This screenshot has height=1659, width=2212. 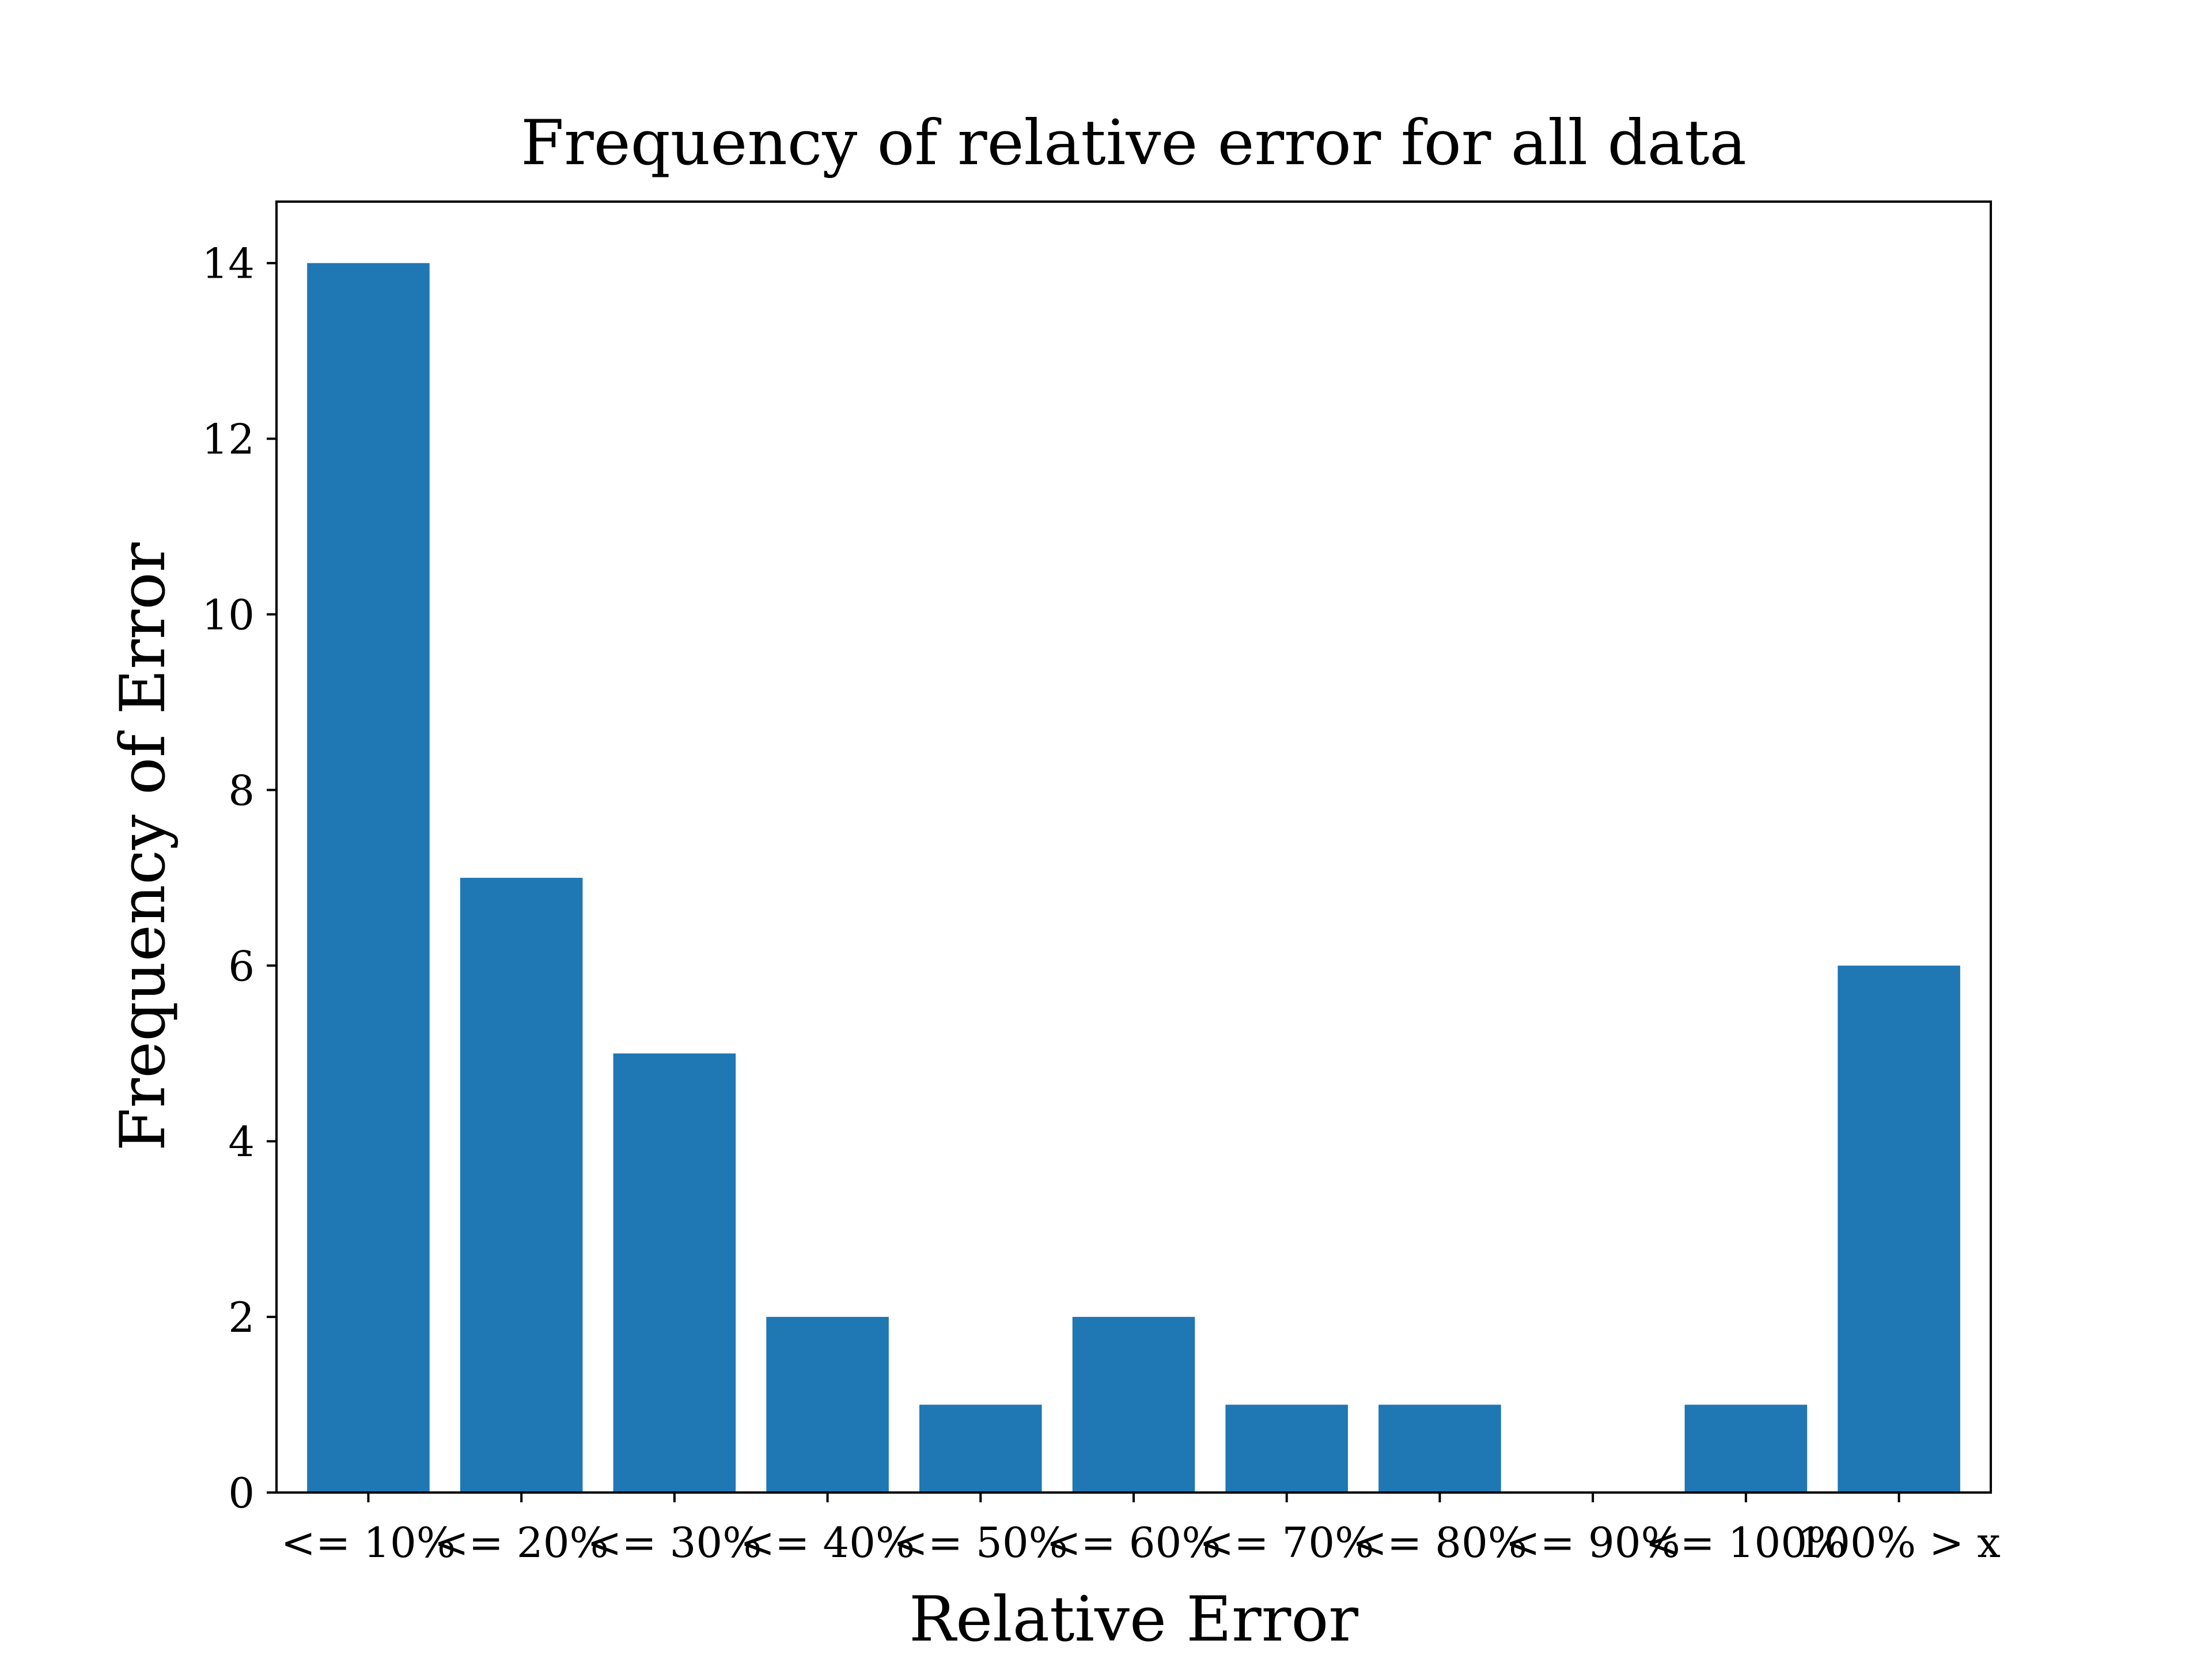 What do you see at coordinates (1134, 143) in the screenshot?
I see `chart-title: Frequency of relative error for all data` at bounding box center [1134, 143].